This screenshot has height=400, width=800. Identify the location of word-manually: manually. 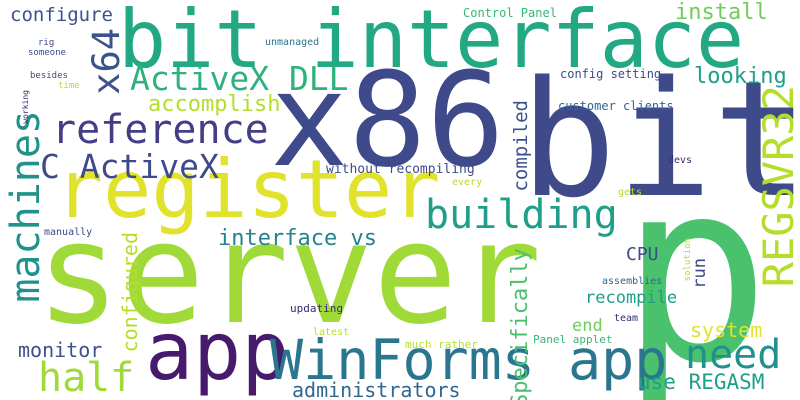
(68, 232).